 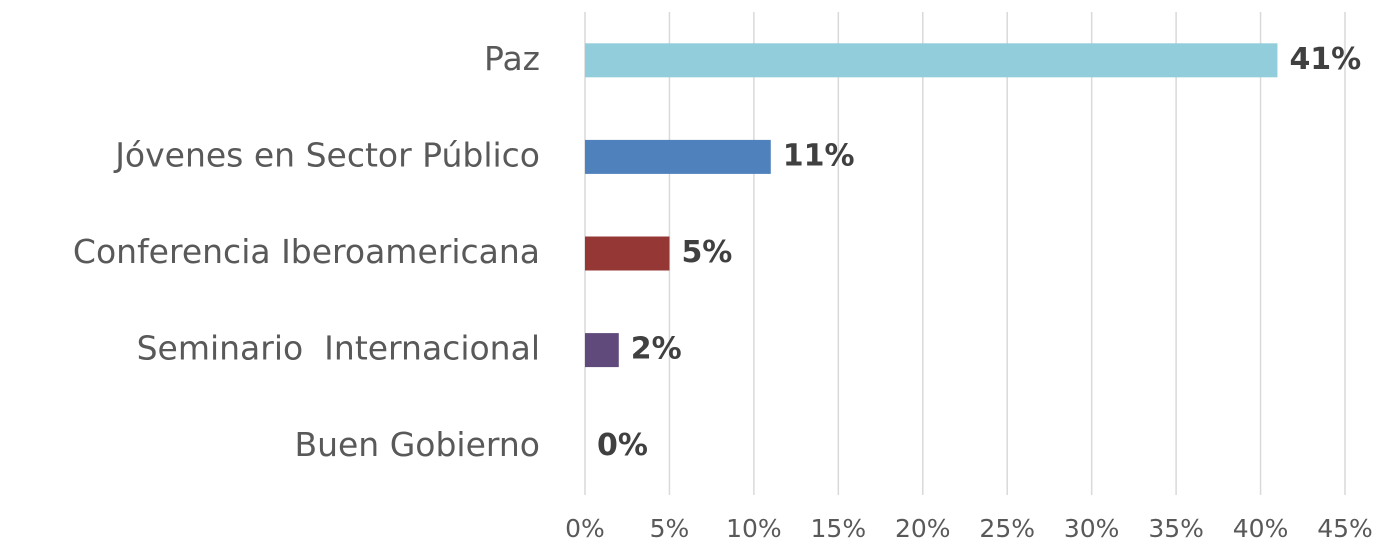 I want to click on x-tick-label: 45%, so click(x=1345, y=528).